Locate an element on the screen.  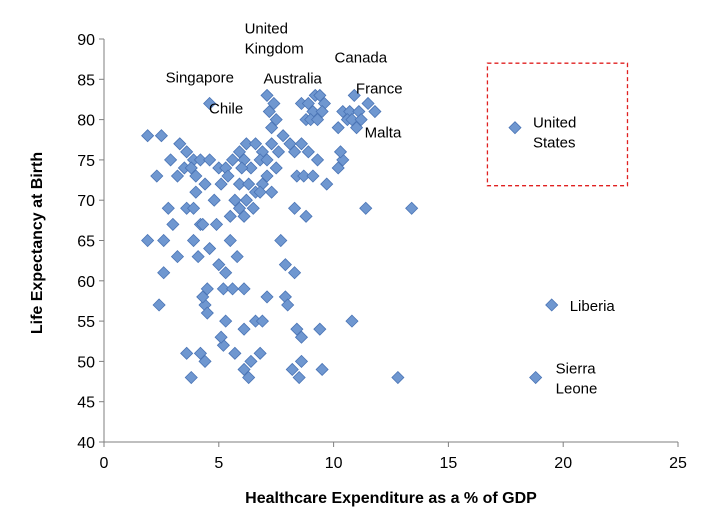
y-tick-label: 70 is located at coordinates (86, 201).